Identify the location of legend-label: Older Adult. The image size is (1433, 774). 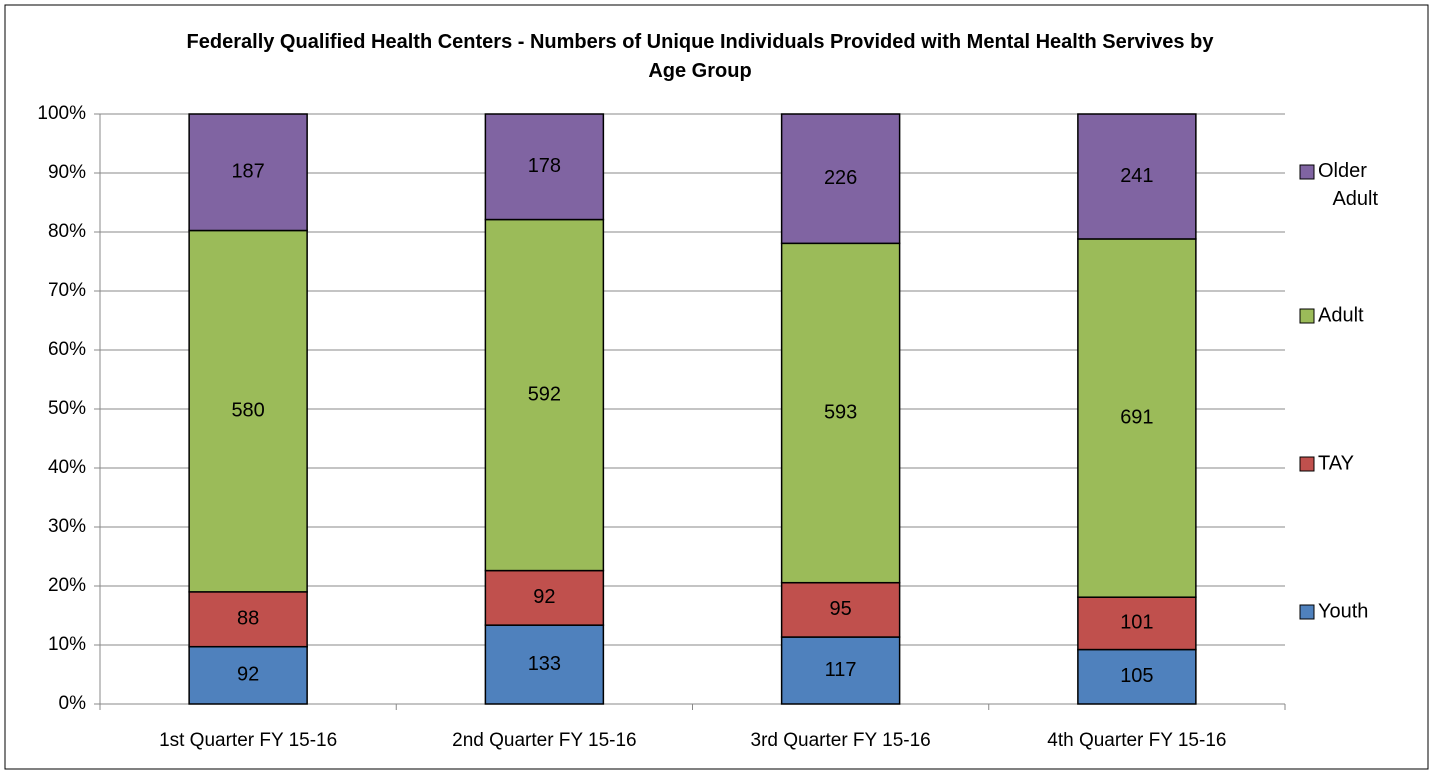
(1348, 185).